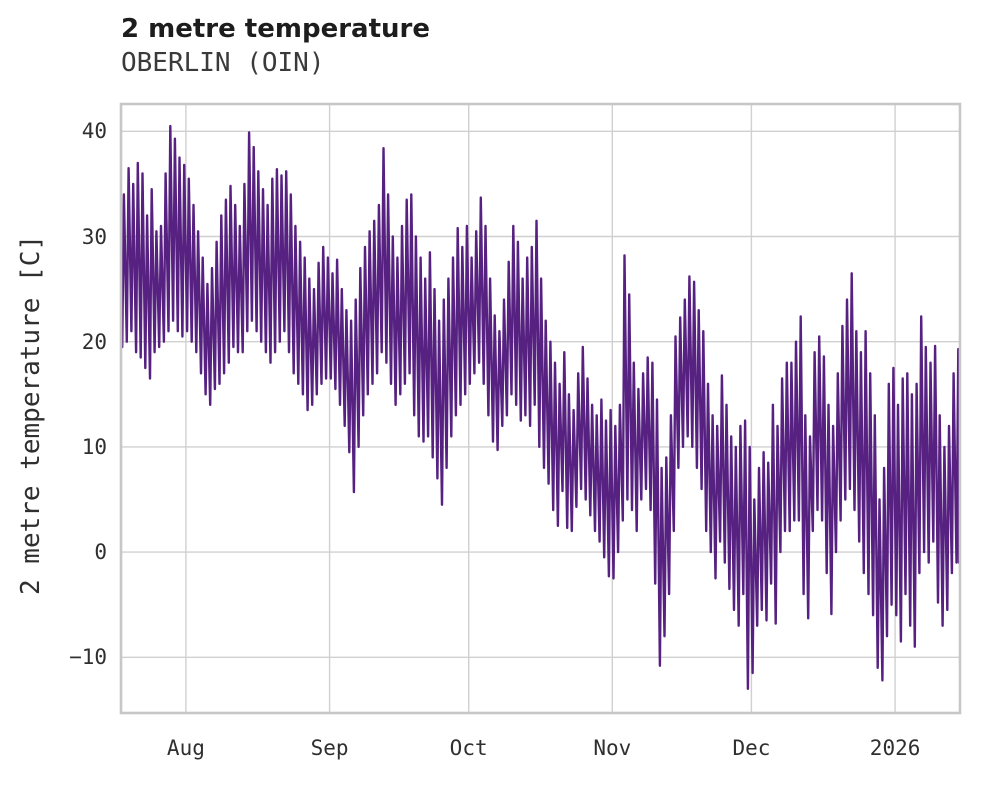 The height and width of the screenshot is (795, 981). I want to click on x-tick-label: 2026, so click(895, 748).